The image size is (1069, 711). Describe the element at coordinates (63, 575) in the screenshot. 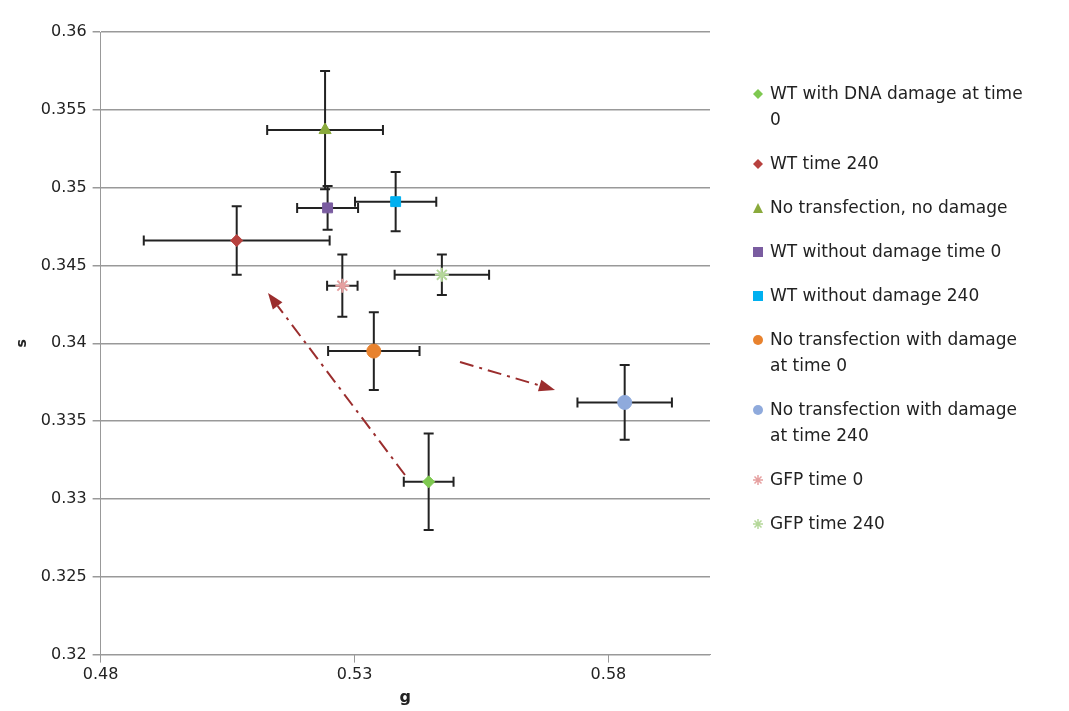

I see `y-tick-label: 0.325` at that location.